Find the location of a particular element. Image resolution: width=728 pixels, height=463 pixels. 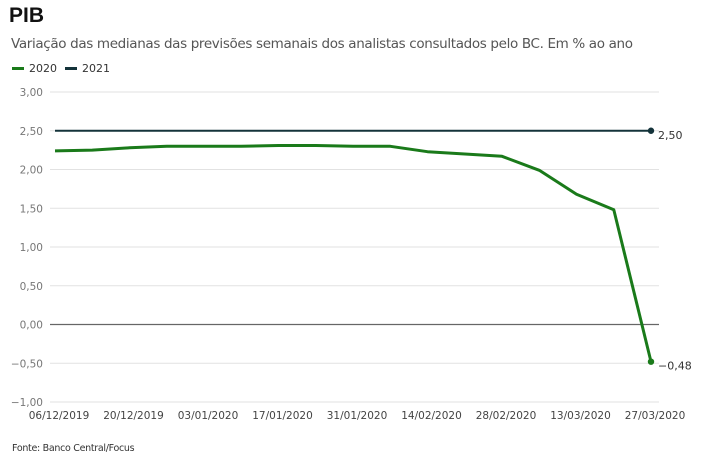

x-tick-label: 13/03/2020 is located at coordinates (580, 416).